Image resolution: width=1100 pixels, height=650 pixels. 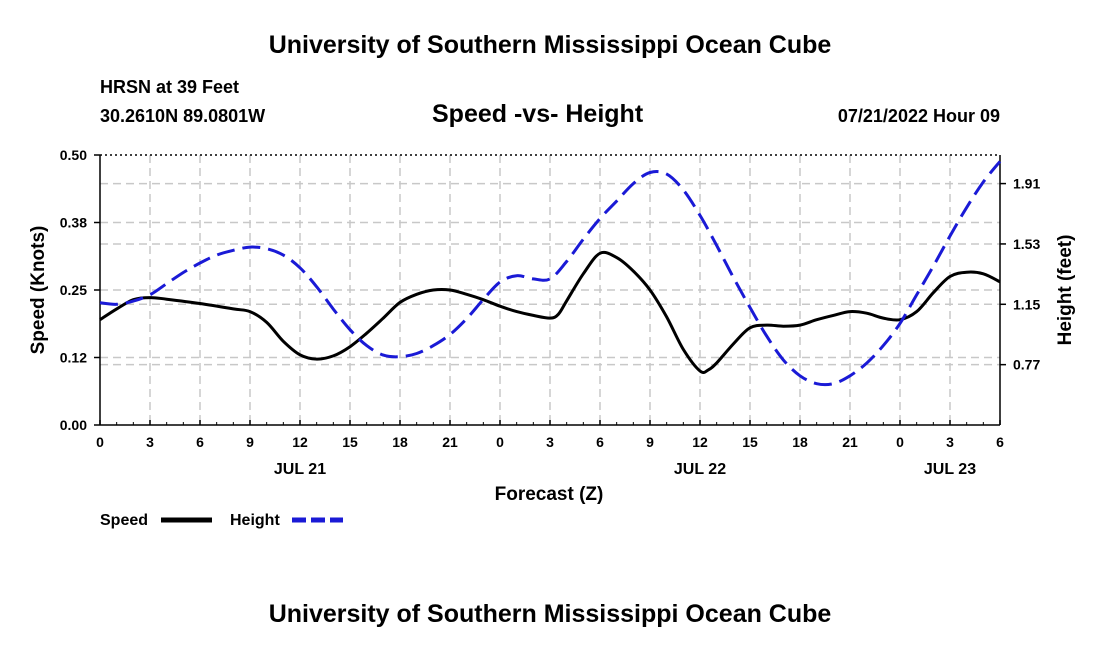 What do you see at coordinates (950, 469) in the screenshot?
I see `day-label: JUL 23` at bounding box center [950, 469].